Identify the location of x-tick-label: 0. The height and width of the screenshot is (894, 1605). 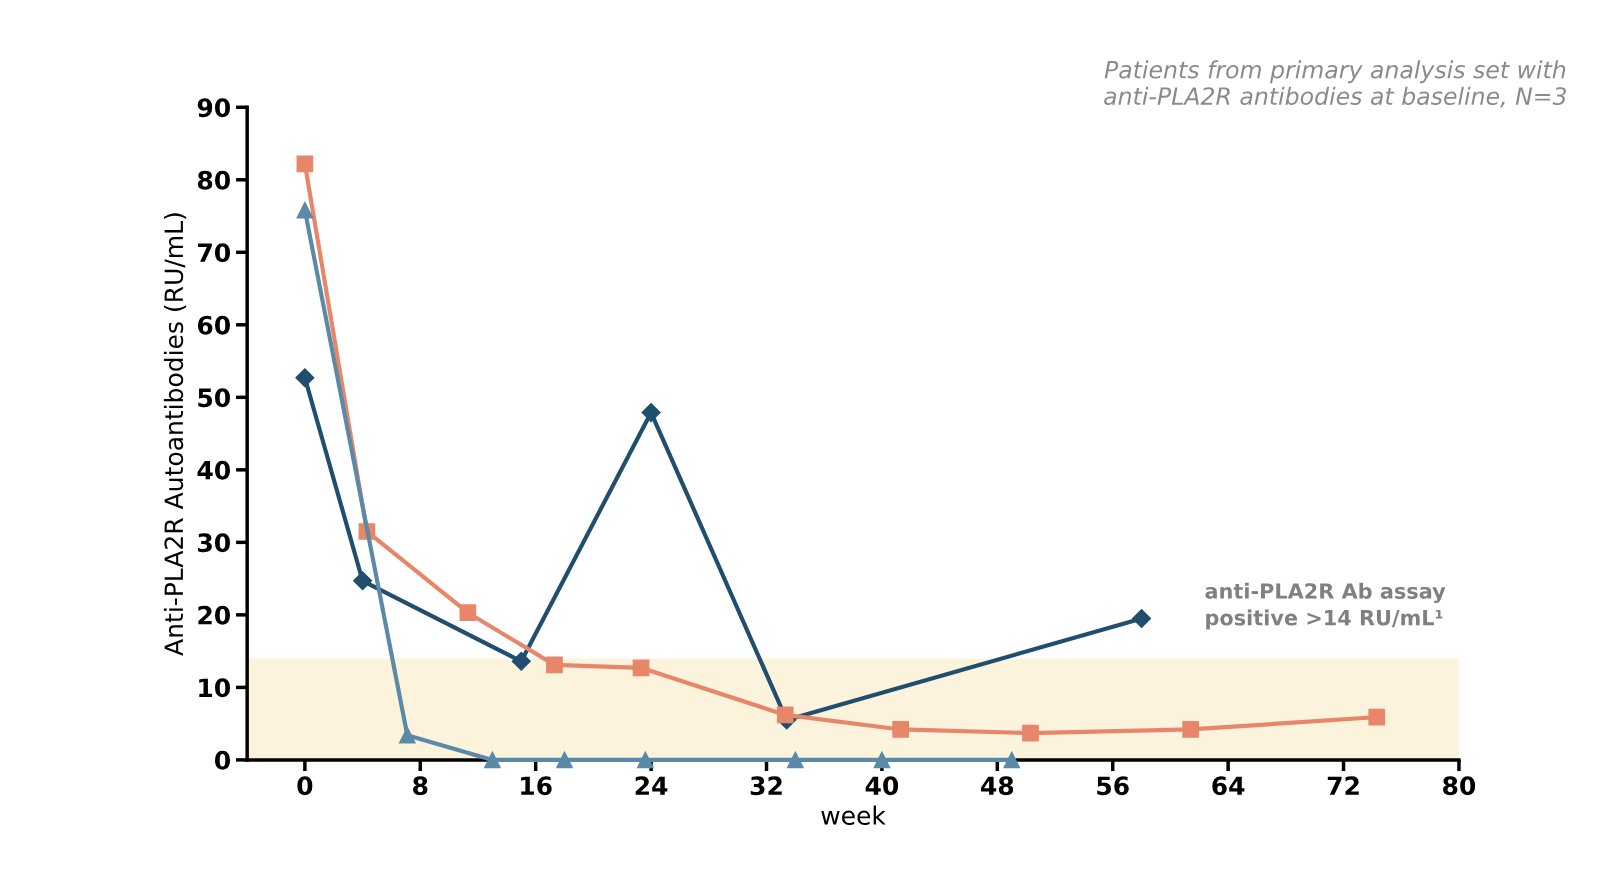
(305, 786).